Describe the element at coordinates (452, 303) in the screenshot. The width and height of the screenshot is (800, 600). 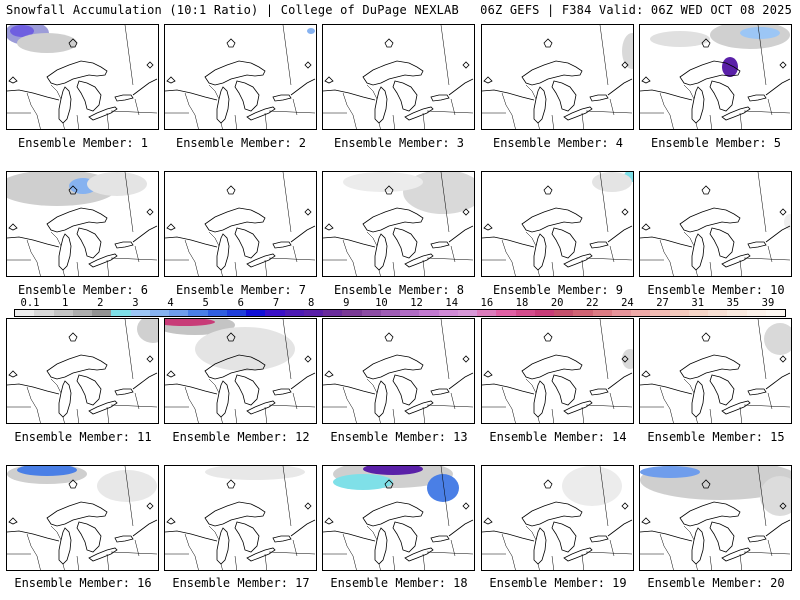
I see `colorbar-tick-label: 14` at that location.